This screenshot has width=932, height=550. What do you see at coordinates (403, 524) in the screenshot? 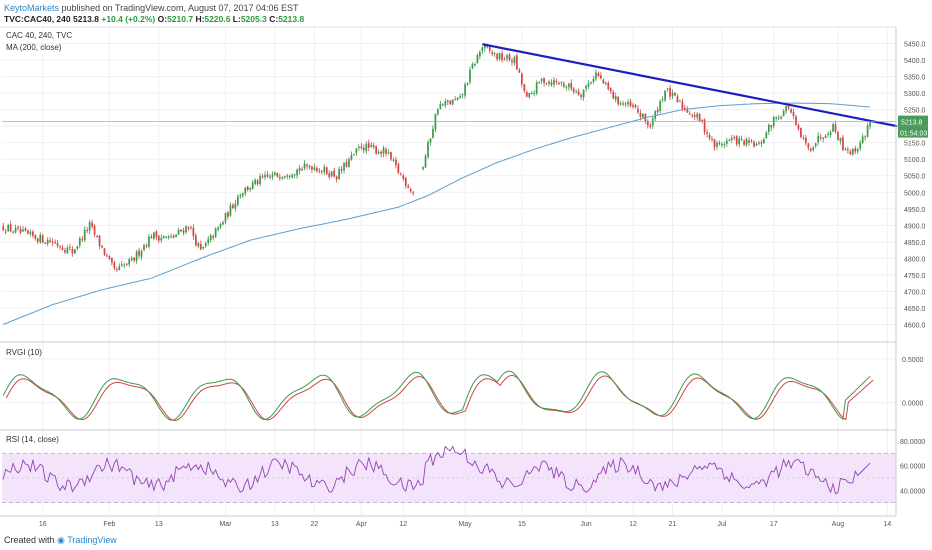
I see `time-tick-label: 12` at bounding box center [403, 524].